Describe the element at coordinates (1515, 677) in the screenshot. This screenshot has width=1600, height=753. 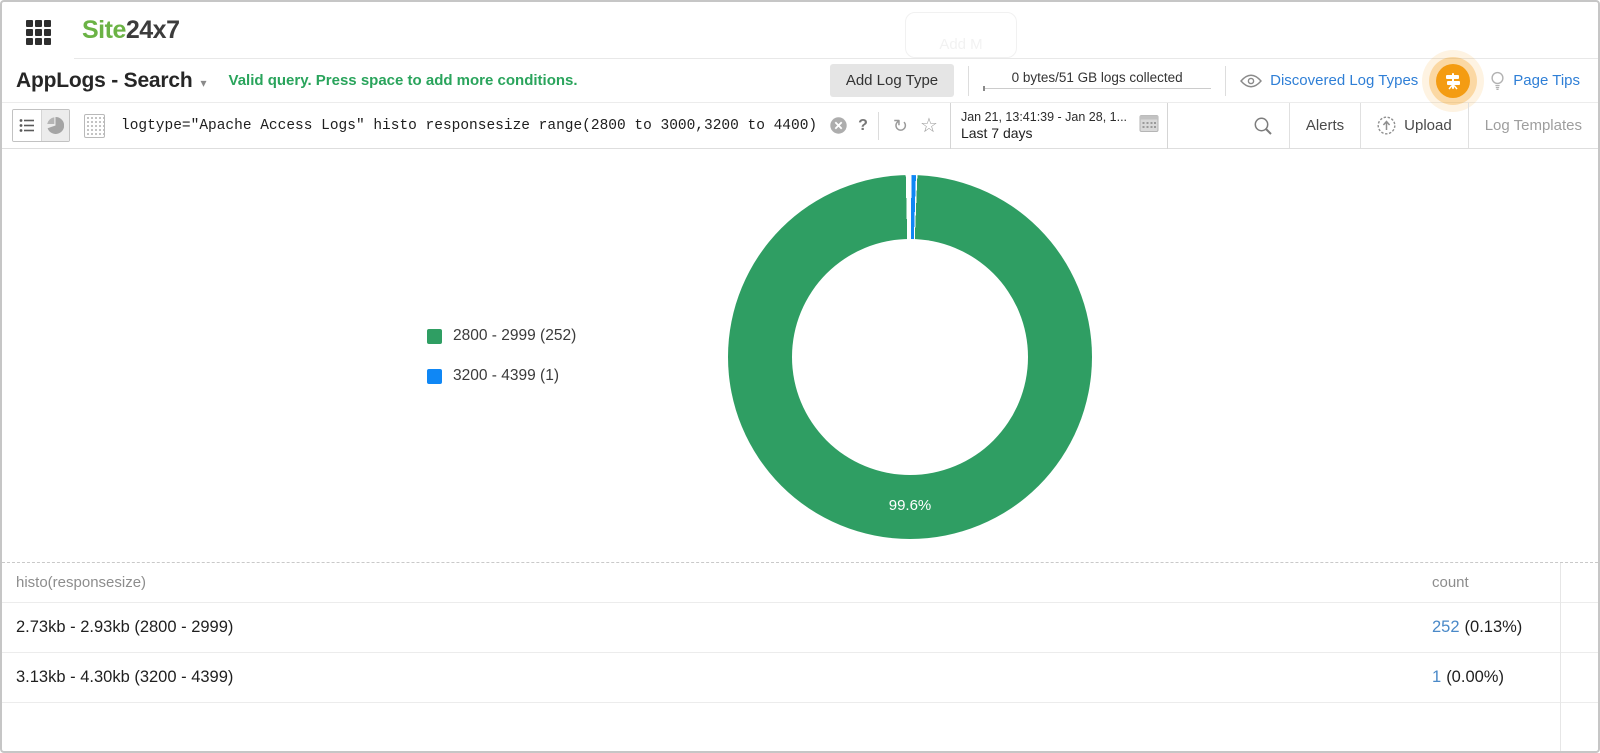
I see `count-cell: 1 (0.00%)` at that location.